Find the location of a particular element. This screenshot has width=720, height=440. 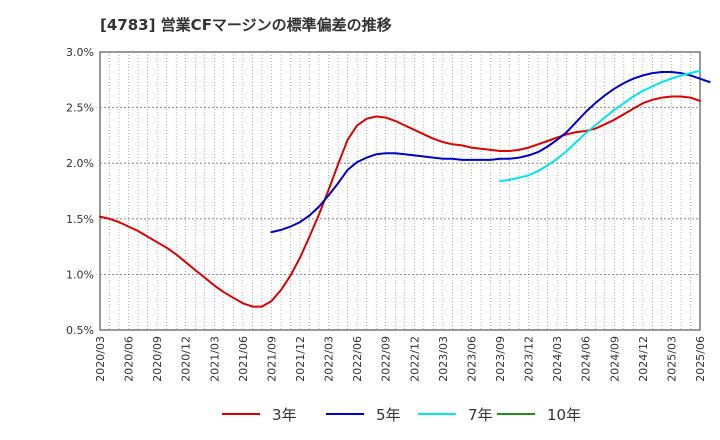

legend-item: 7年 is located at coordinates (455, 414).